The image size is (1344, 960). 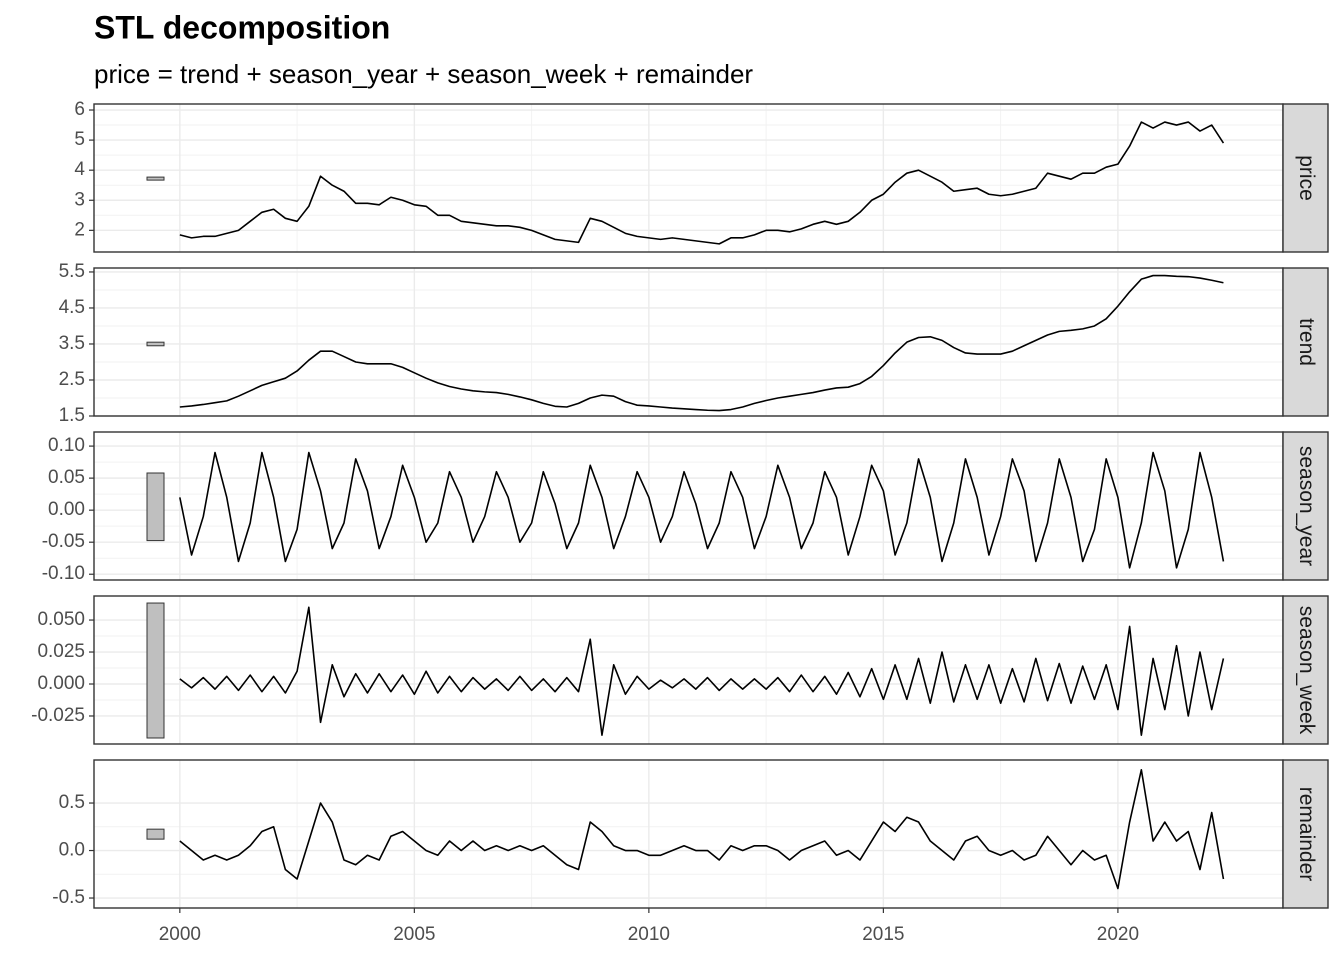 I want to click on strip-label: season_week, so click(x=1306, y=670).